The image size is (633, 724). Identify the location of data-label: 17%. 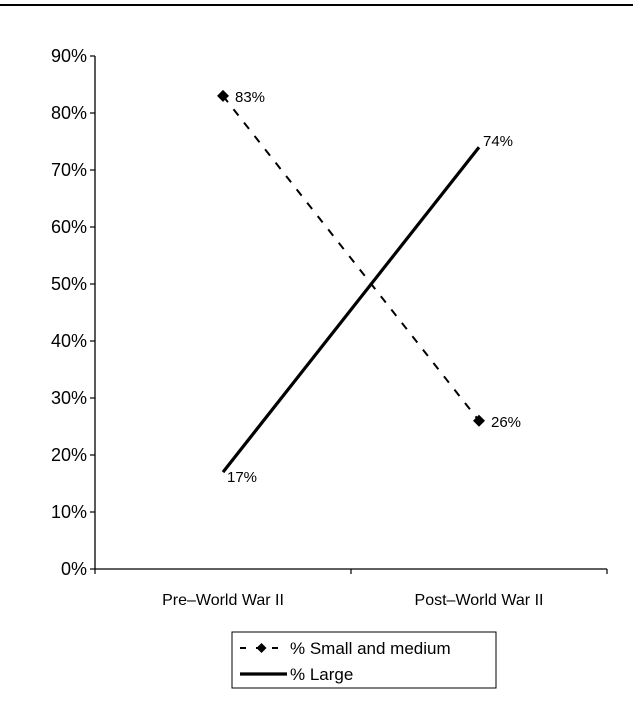
(242, 477).